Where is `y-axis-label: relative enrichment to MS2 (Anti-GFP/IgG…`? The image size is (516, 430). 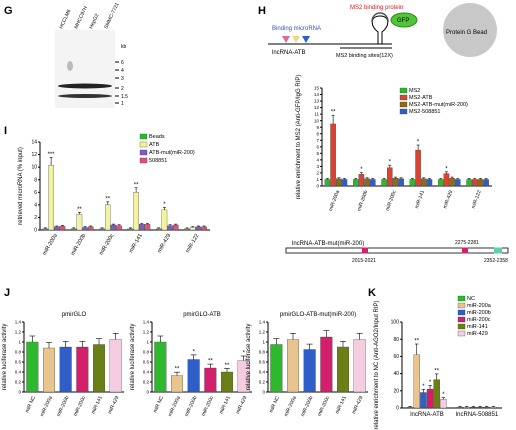
y-axis-label: relative enrichment to MS2 (Anti-GFP/IgG… is located at coordinates (299, 137).